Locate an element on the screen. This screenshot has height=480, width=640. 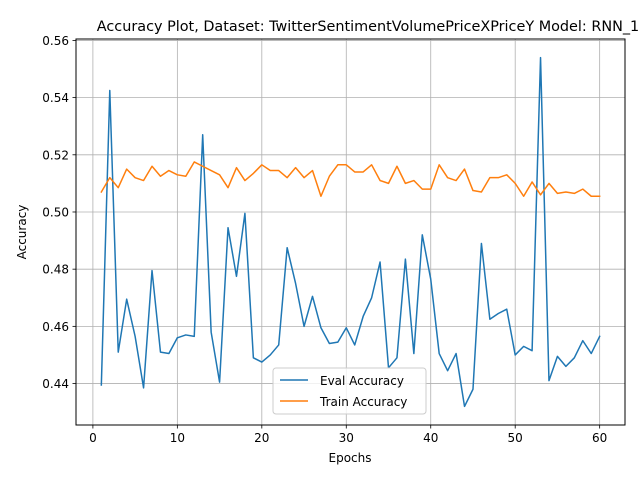
x-tick-label: 0 is located at coordinates (93, 438).